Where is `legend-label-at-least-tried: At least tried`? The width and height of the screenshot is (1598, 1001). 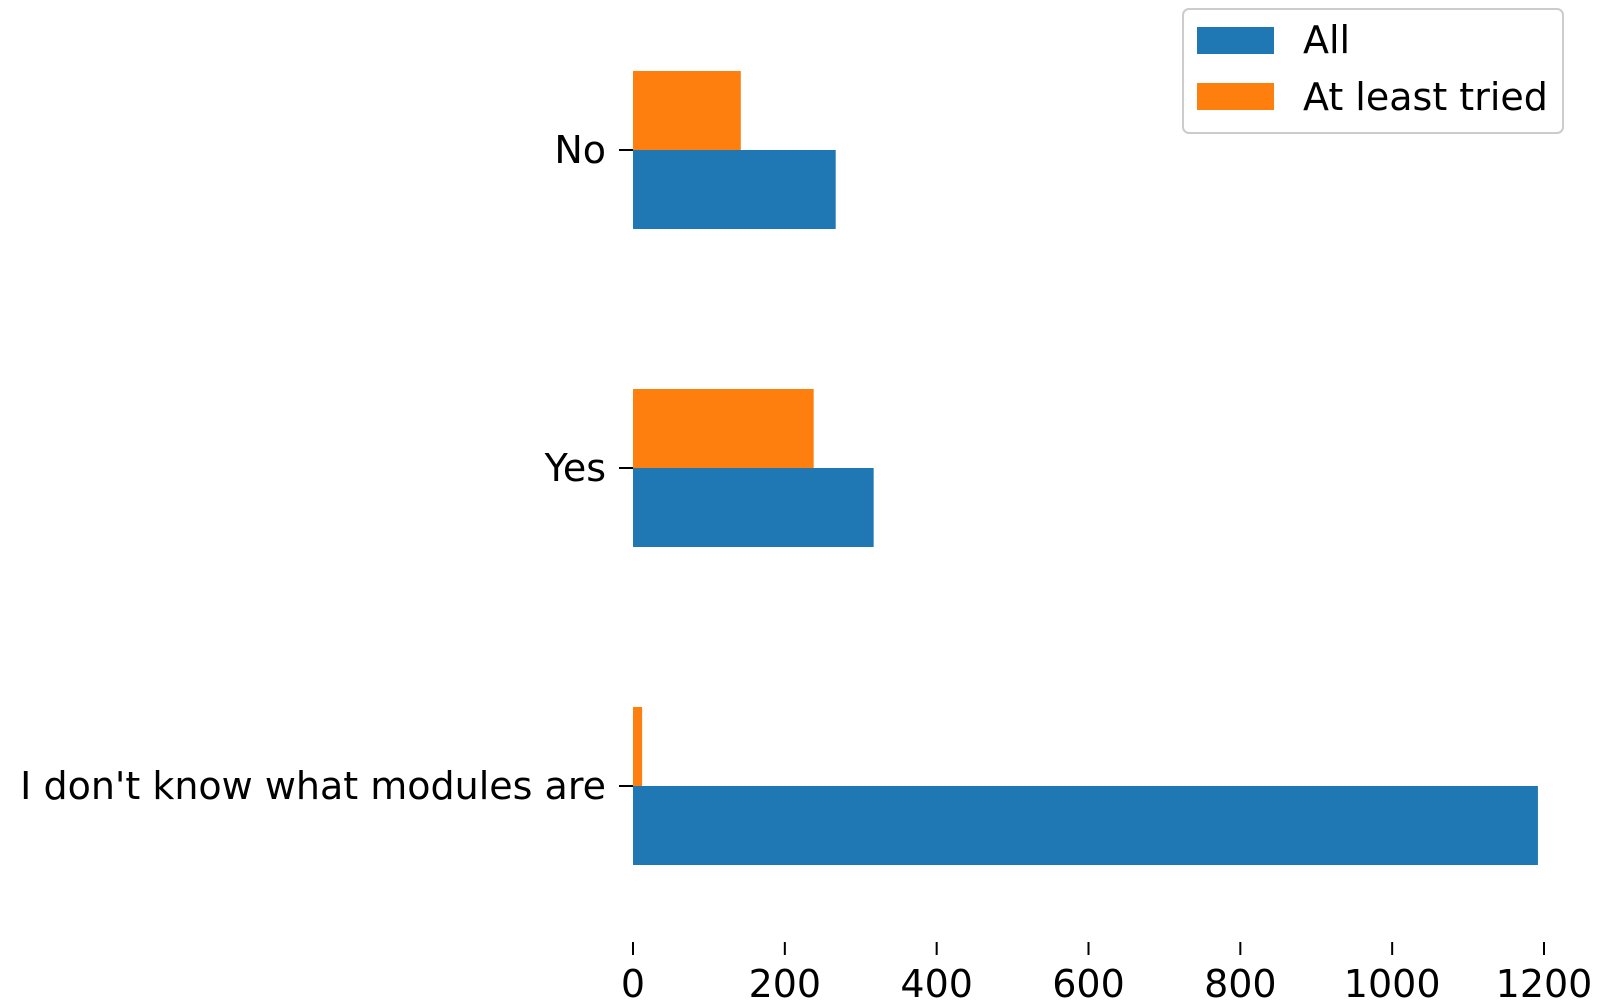
legend-label-at-least-tried: At least tried is located at coordinates (1425, 97).